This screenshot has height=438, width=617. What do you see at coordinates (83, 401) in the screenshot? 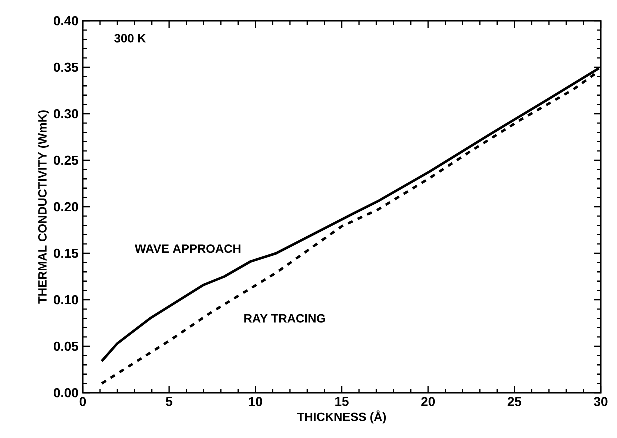
I see `x-tick-label: 0` at bounding box center [83, 401].